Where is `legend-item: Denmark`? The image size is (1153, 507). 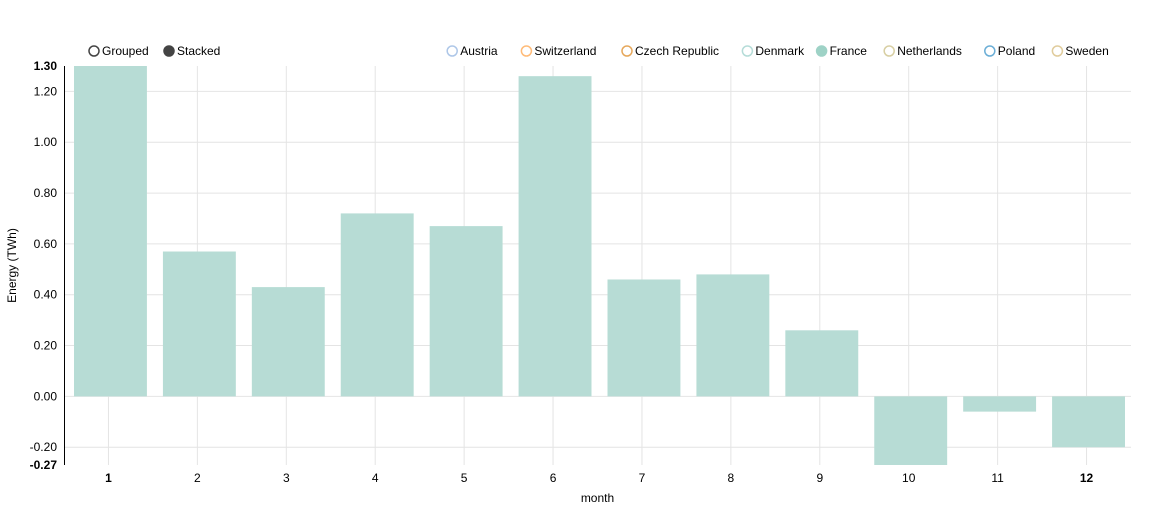
legend-item: Denmark is located at coordinates (773, 51).